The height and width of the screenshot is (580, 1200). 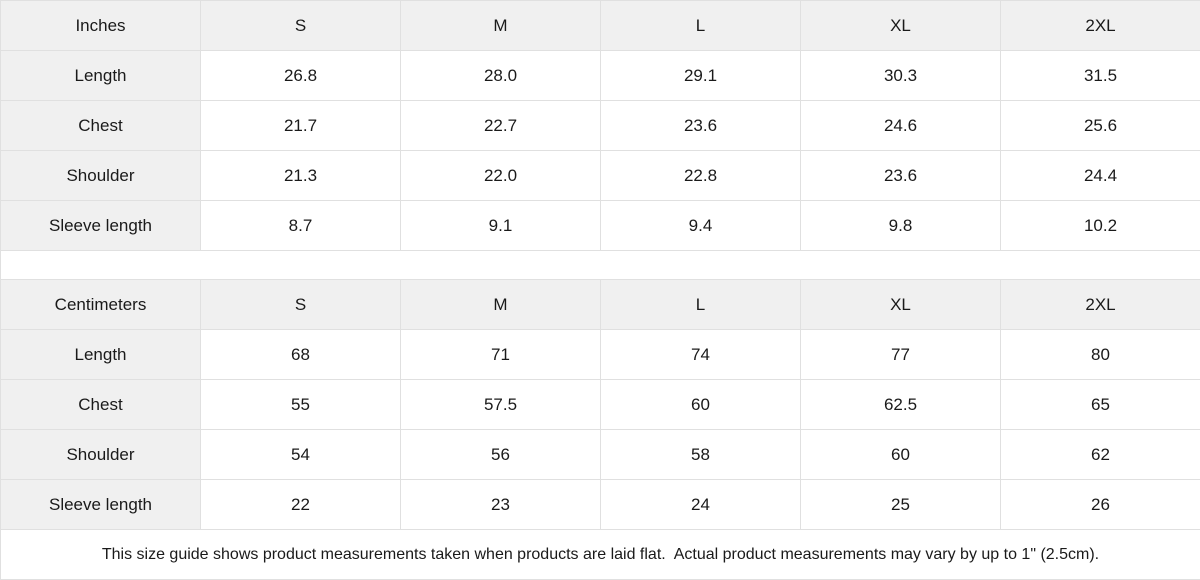 I want to click on measurement-value: 28.0, so click(x=500, y=75).